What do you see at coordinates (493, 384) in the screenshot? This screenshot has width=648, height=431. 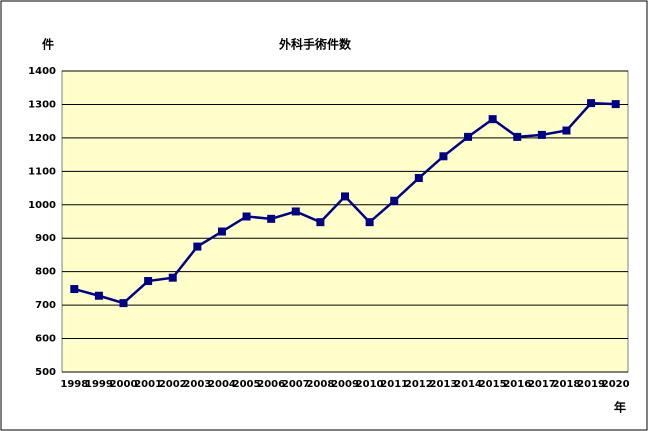 I see `x-tick-label: 2015` at bounding box center [493, 384].